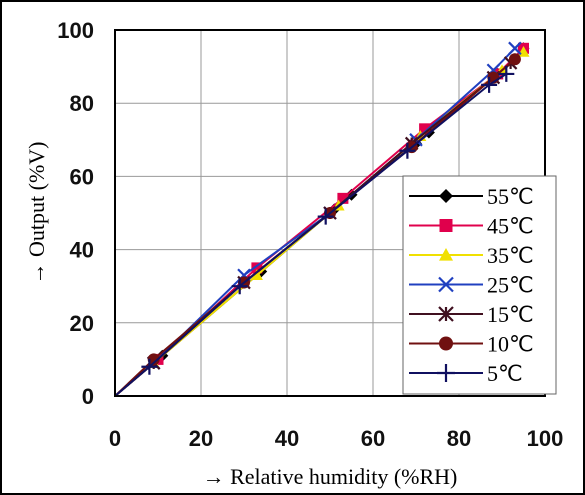  What do you see at coordinates (75, 30) in the screenshot?
I see `y-tick-label: 100` at bounding box center [75, 30].